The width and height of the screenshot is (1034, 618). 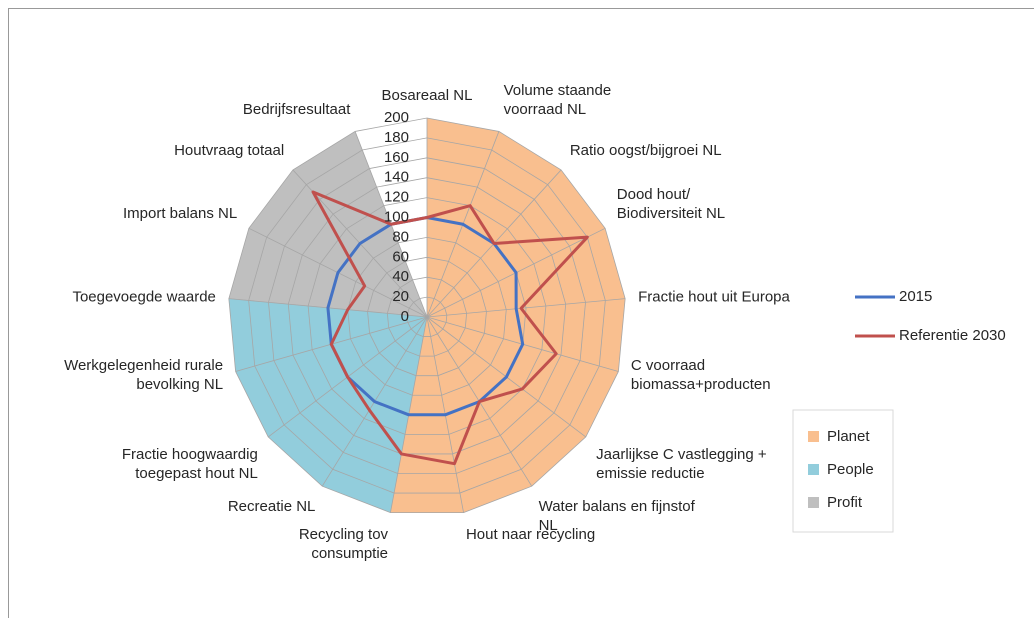 What do you see at coordinates (915, 296) in the screenshot?
I see `legend-label: 2015` at bounding box center [915, 296].